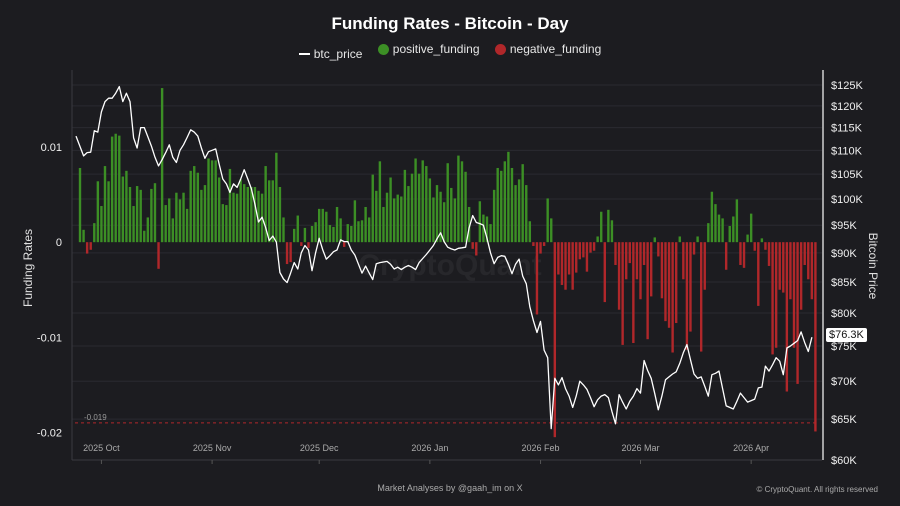 The width and height of the screenshot is (900, 506). I want to click on y-right-tick-label: $90K, so click(844, 254).